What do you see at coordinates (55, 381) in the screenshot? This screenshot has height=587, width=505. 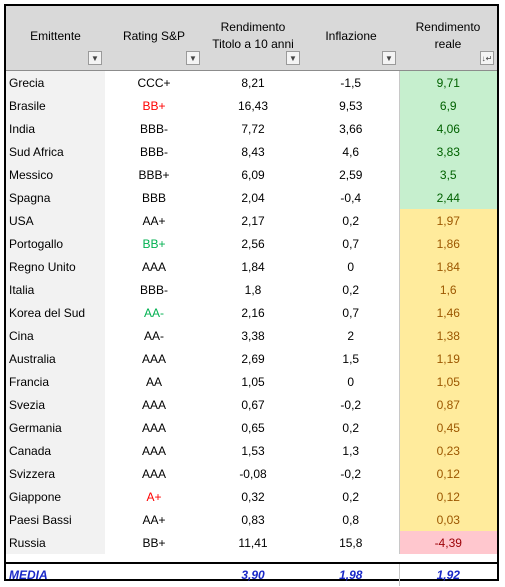 I see `cell-emittente: Francia` at bounding box center [55, 381].